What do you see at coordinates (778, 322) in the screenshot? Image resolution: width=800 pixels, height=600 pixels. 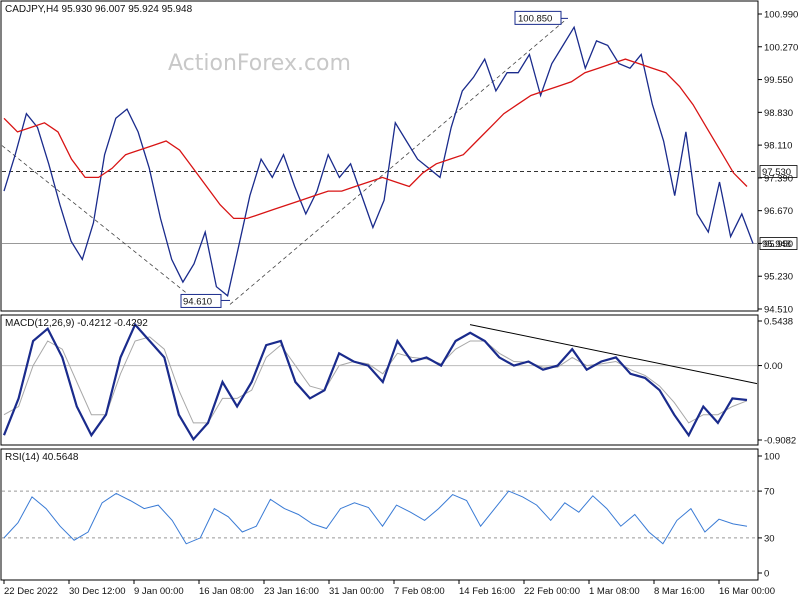 I see `macd-y-tick-label: 0.5438` at bounding box center [778, 322].